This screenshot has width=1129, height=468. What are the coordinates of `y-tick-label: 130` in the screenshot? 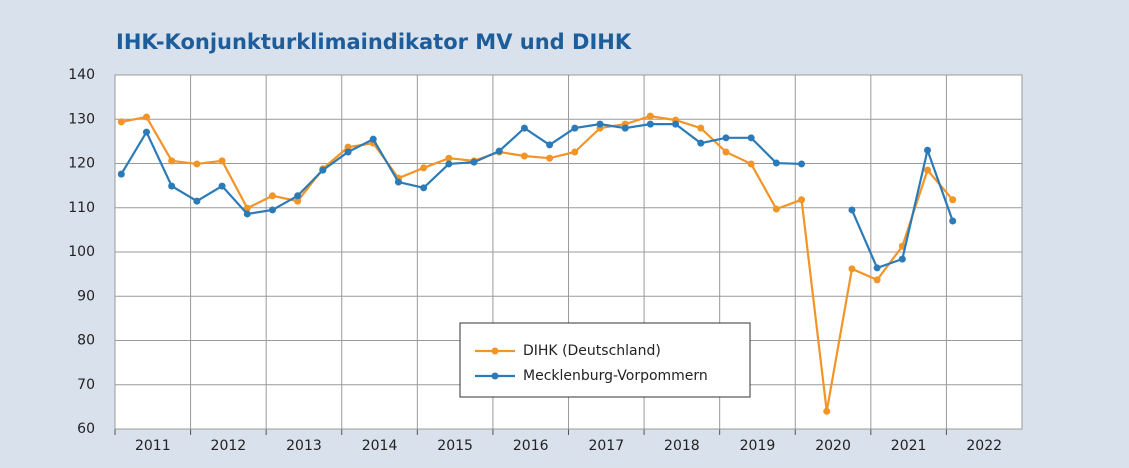 It's located at (81, 119).